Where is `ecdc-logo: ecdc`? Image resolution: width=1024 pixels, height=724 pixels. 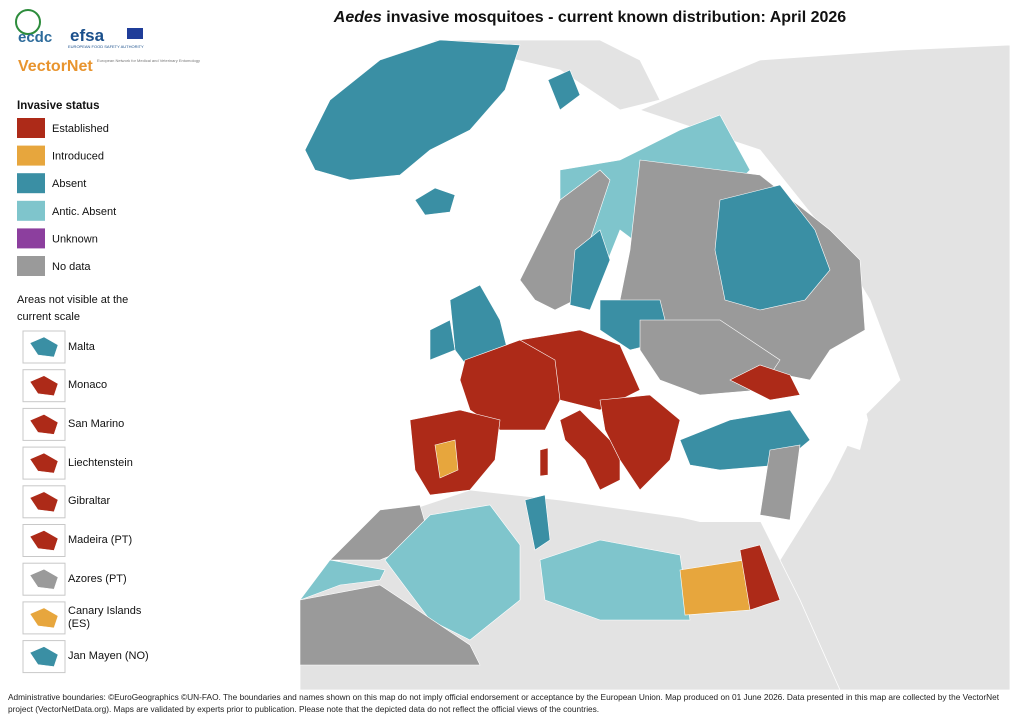
ecdc-logo: ecdc is located at coordinates (35, 37).